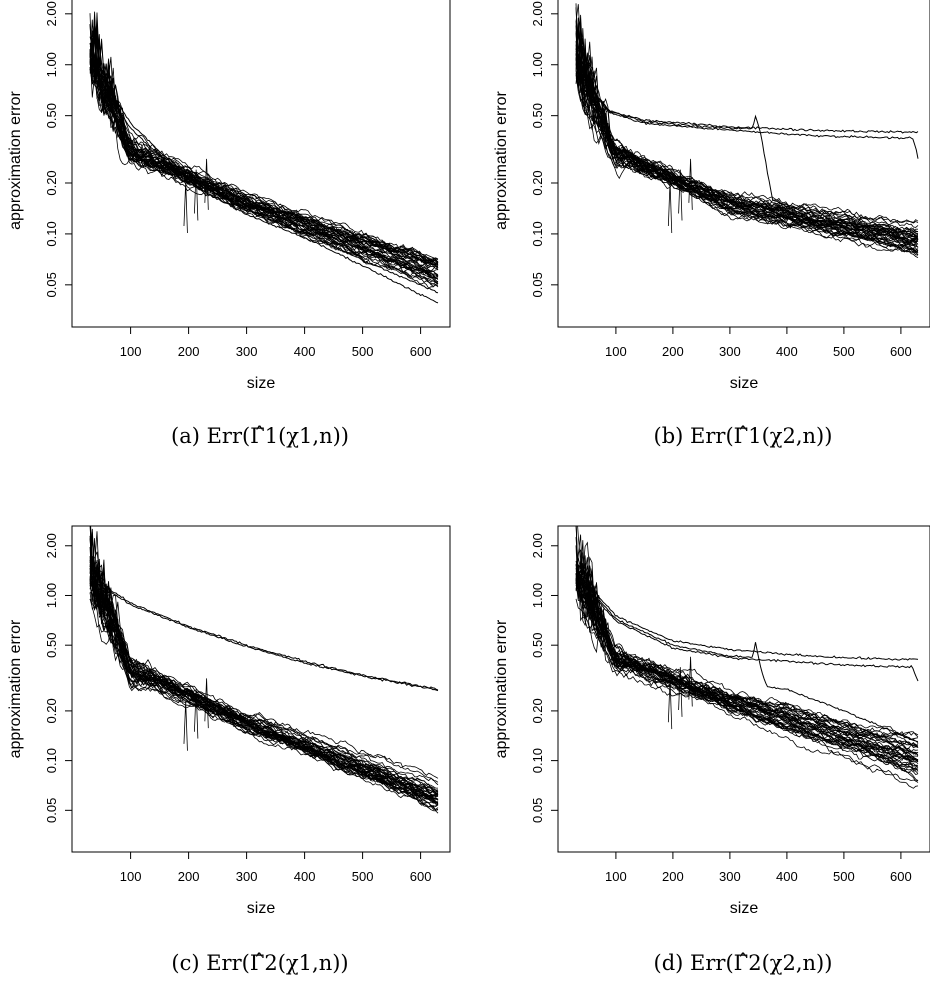 This screenshot has height=989, width=930. I want to click on series-group, so click(747, 130).